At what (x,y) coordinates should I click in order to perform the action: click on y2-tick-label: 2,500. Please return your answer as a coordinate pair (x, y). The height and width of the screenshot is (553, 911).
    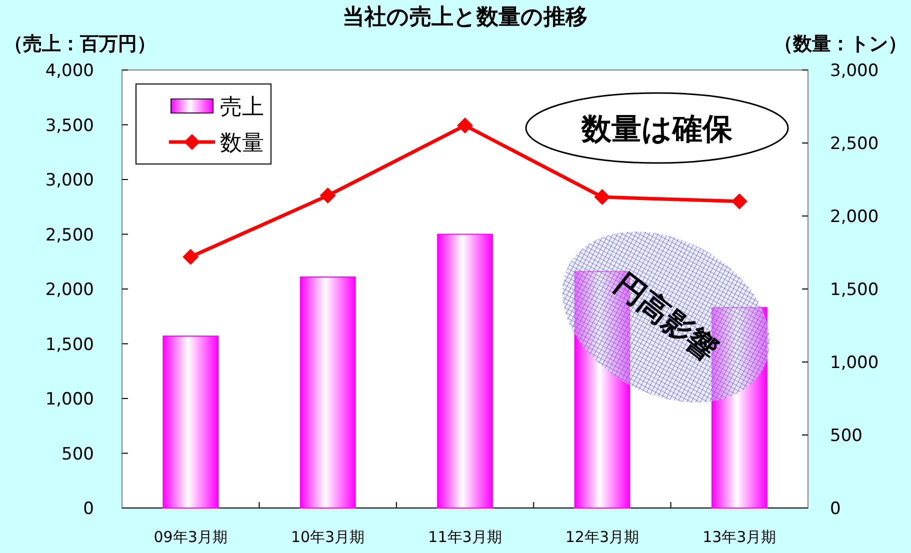
    Looking at the image, I should click on (854, 144).